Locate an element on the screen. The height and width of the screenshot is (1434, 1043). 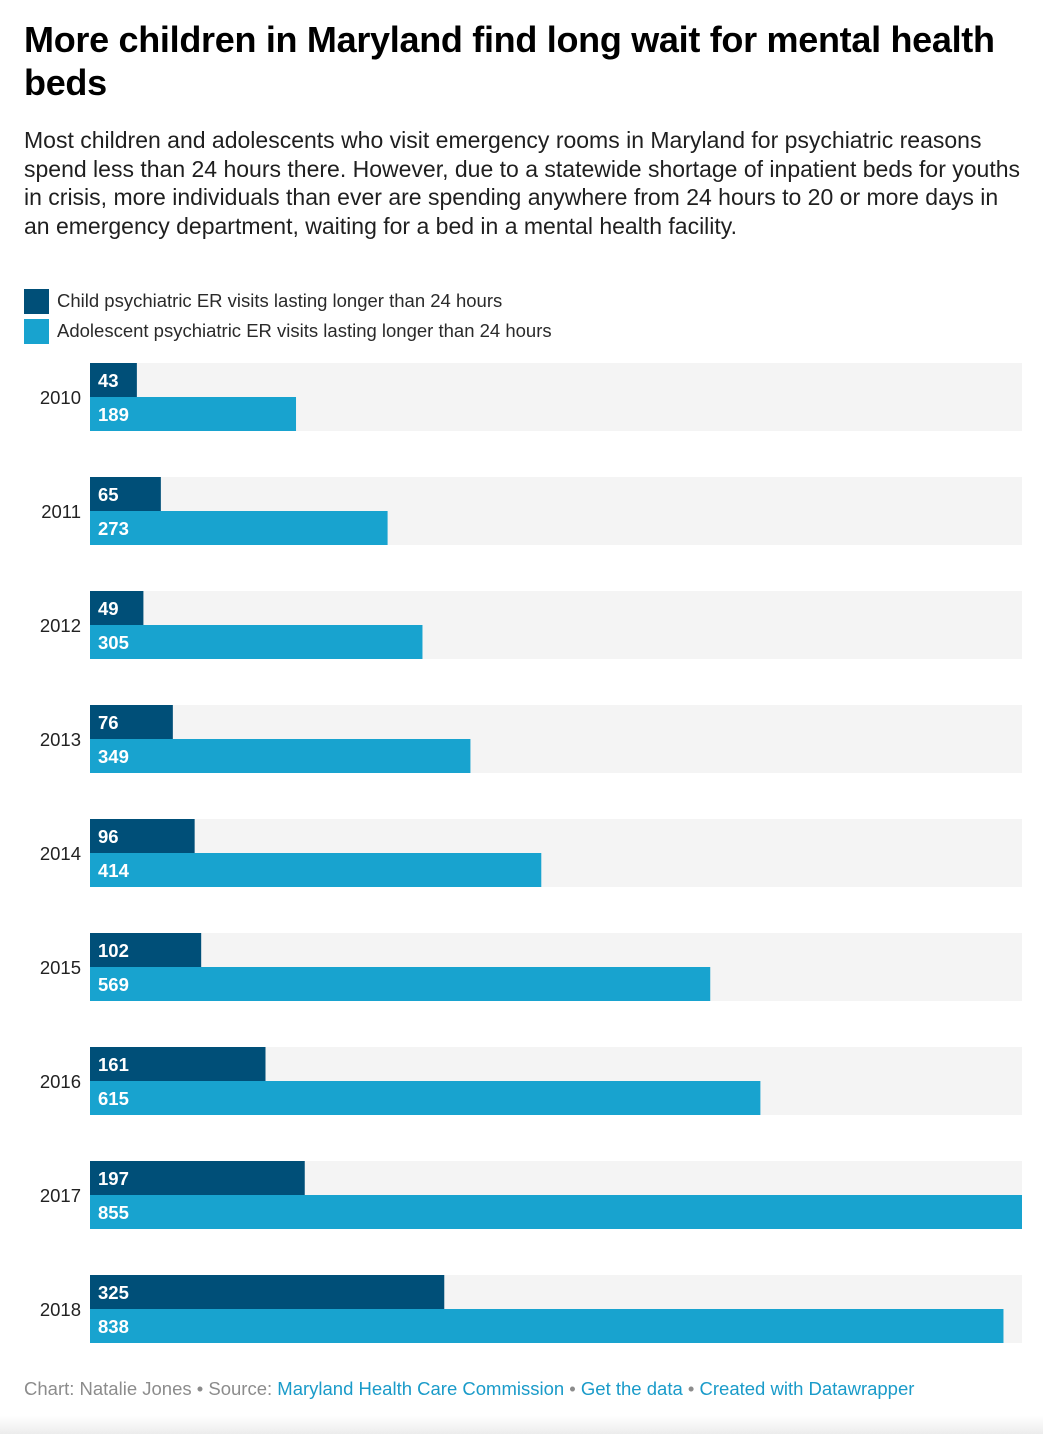
legend-swatch-adolescent is located at coordinates (36, 331).